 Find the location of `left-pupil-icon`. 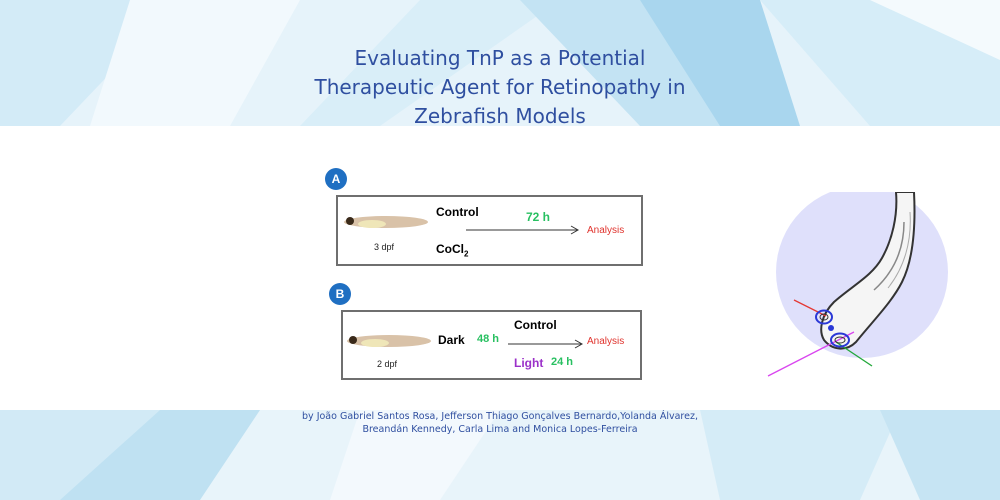

left-pupil-icon is located at coordinates (824, 317).